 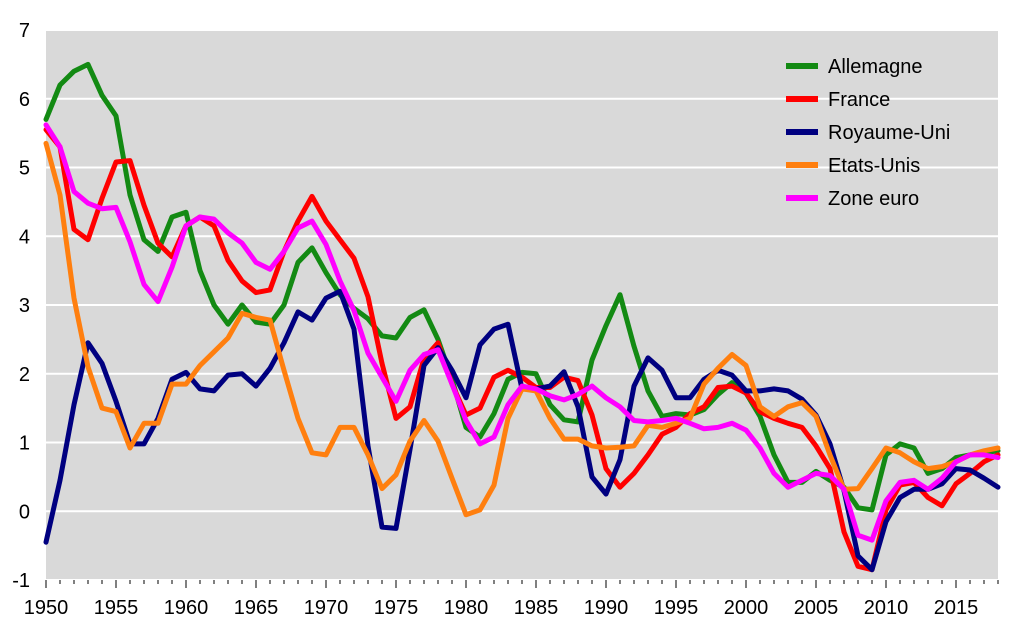 What do you see at coordinates (326, 608) in the screenshot?
I see `x-tick-label: 1970` at bounding box center [326, 608].